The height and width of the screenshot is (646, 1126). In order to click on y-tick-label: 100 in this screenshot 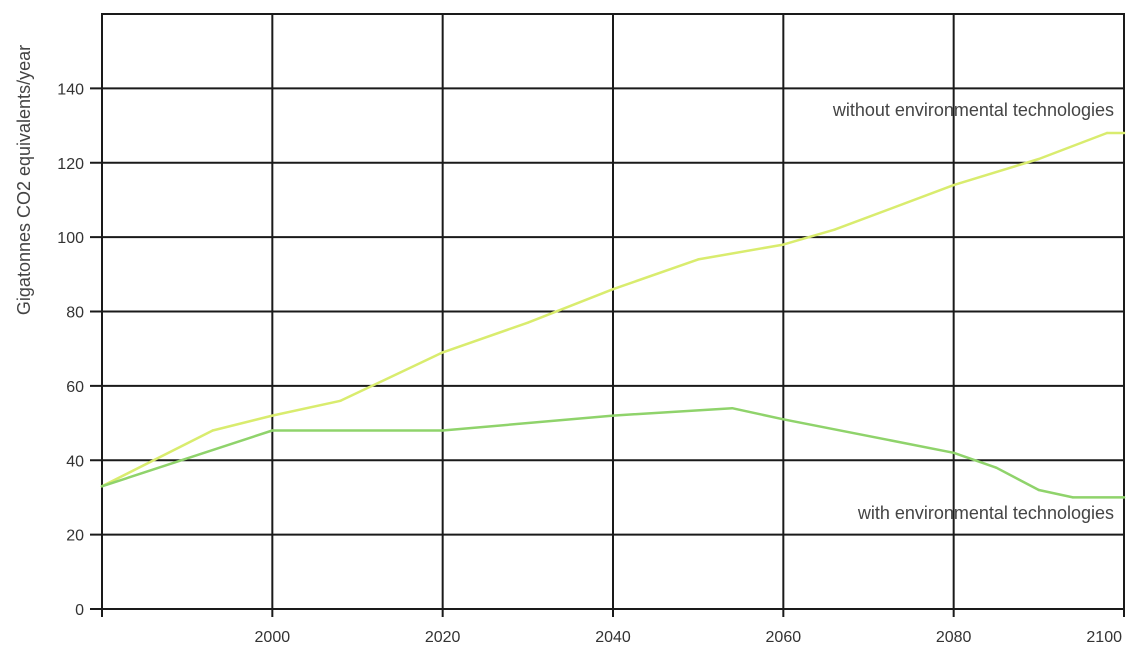, I will do `click(70, 238)`.